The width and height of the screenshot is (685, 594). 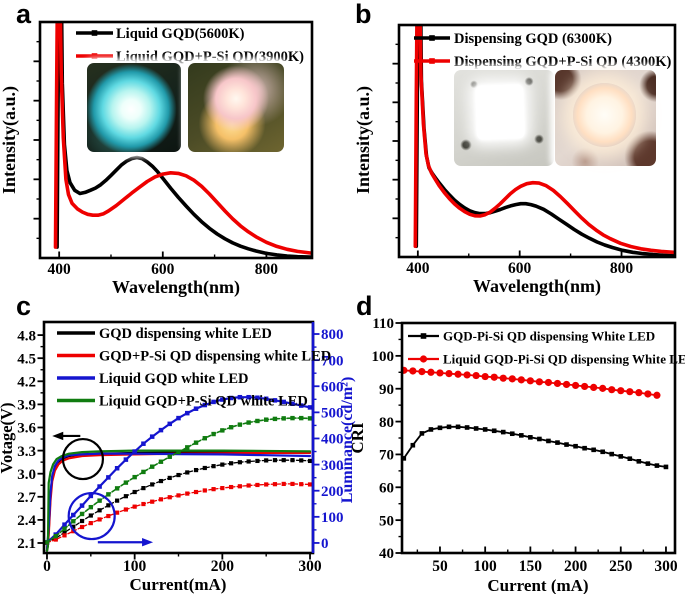 I want to click on x-tick-label: 250, so click(x=621, y=566).